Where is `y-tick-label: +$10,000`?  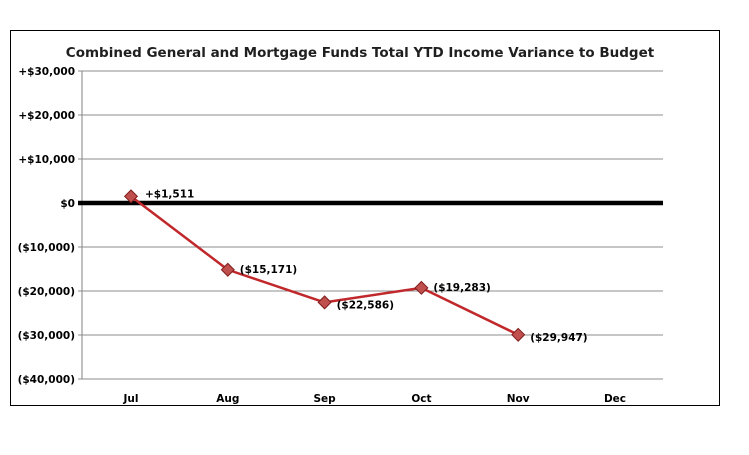
y-tick-label: +$10,000 is located at coordinates (46, 160).